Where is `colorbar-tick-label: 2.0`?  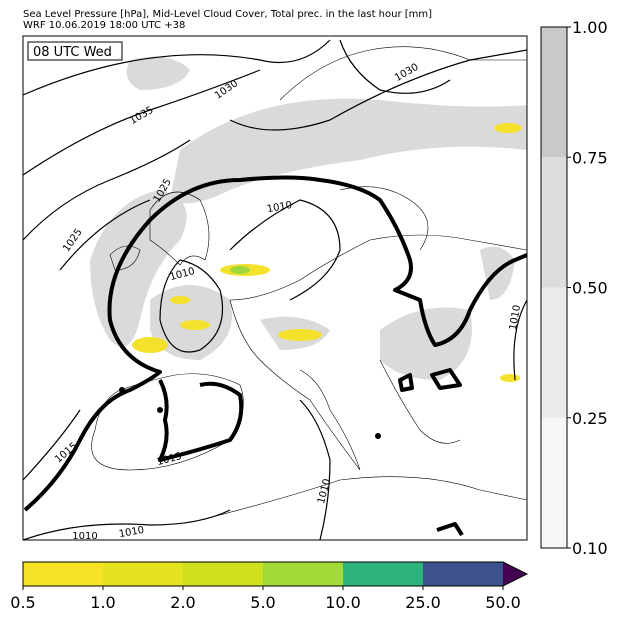
colorbar-tick-label: 2.0 is located at coordinates (182, 602).